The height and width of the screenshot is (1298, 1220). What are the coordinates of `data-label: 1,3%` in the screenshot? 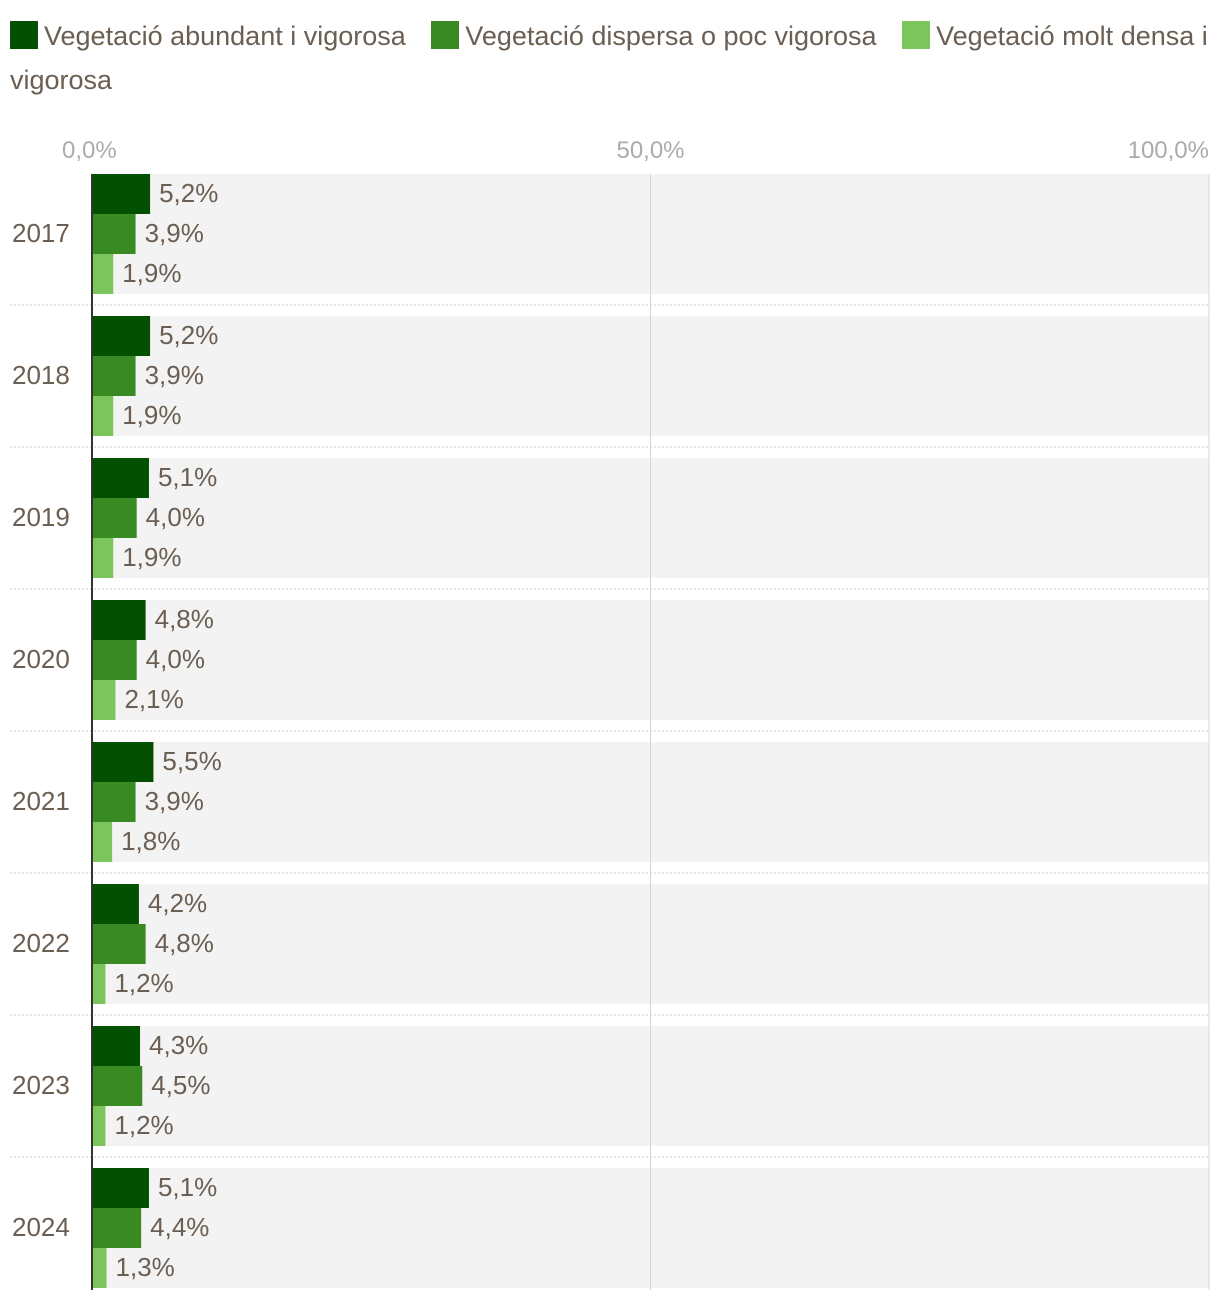 It's located at (145, 1267).